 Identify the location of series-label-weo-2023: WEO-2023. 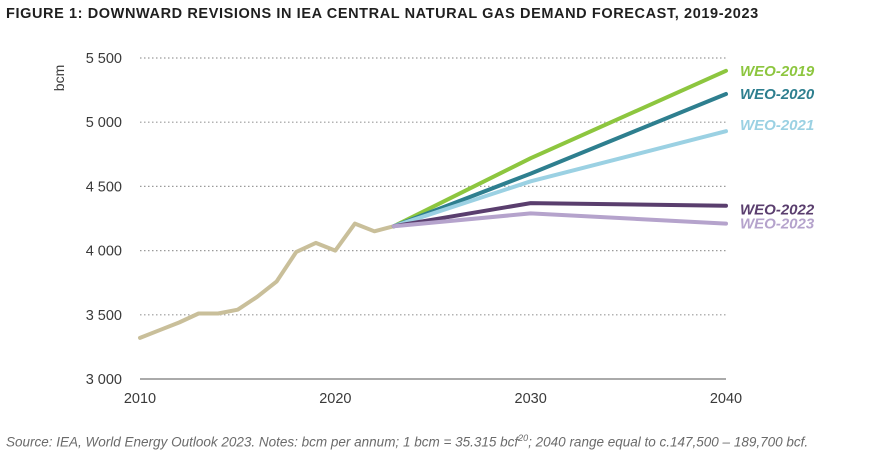
(777, 224).